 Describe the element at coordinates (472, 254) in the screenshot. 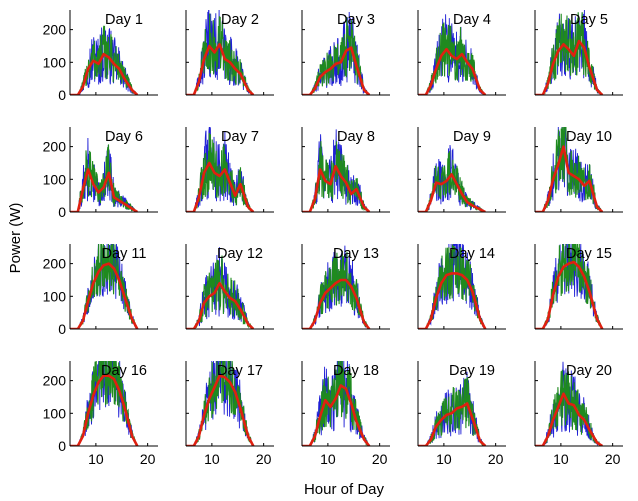

I see `panel-title: Day 14` at that location.